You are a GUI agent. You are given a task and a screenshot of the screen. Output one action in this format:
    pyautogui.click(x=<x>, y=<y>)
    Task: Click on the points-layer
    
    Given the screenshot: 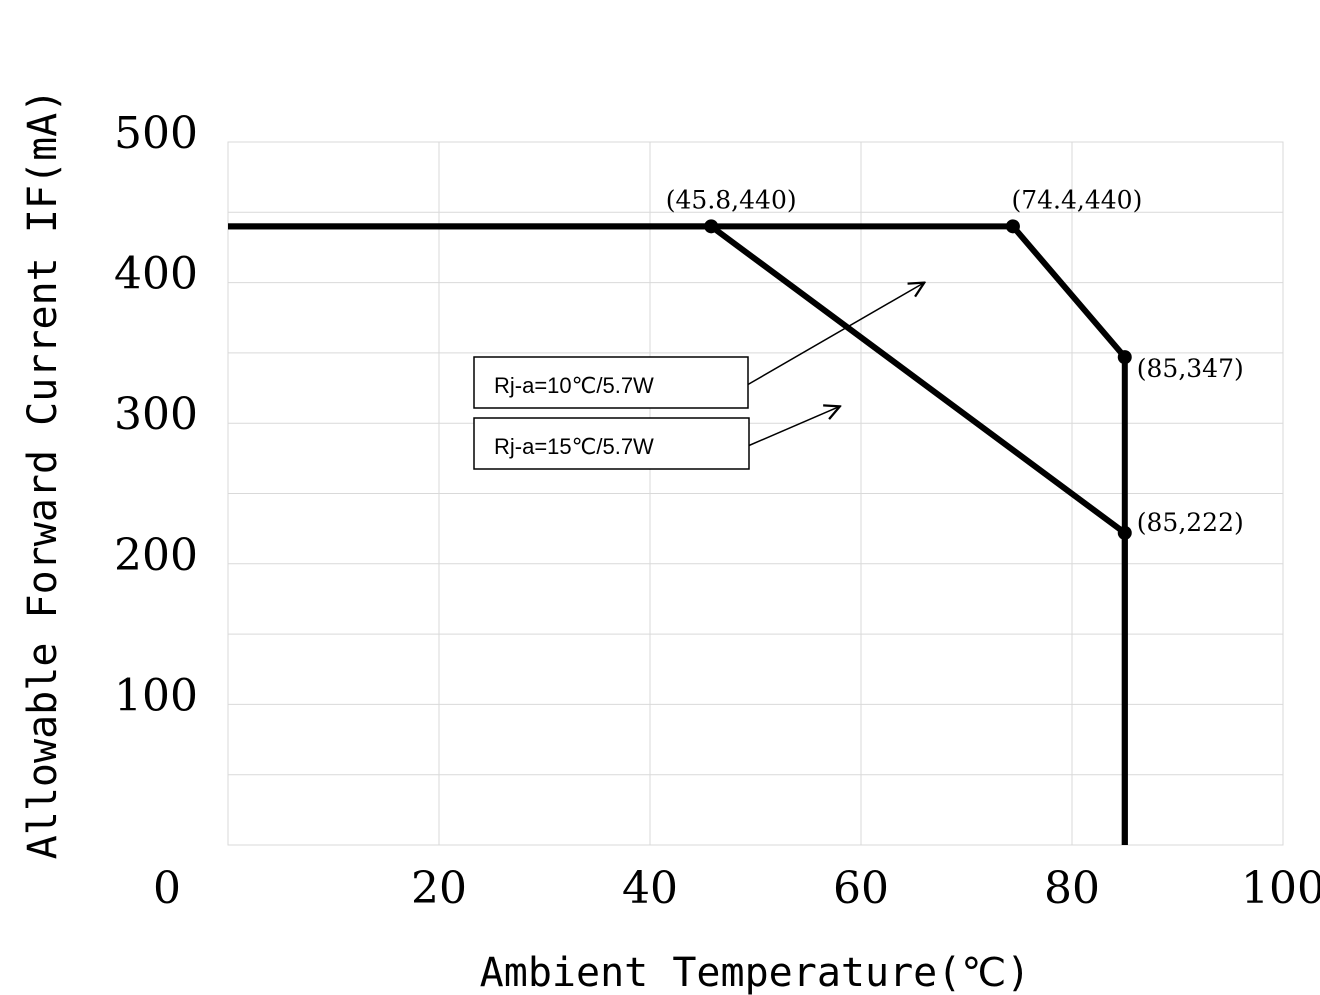 What is the action you would take?
    pyautogui.click(x=918, y=379)
    